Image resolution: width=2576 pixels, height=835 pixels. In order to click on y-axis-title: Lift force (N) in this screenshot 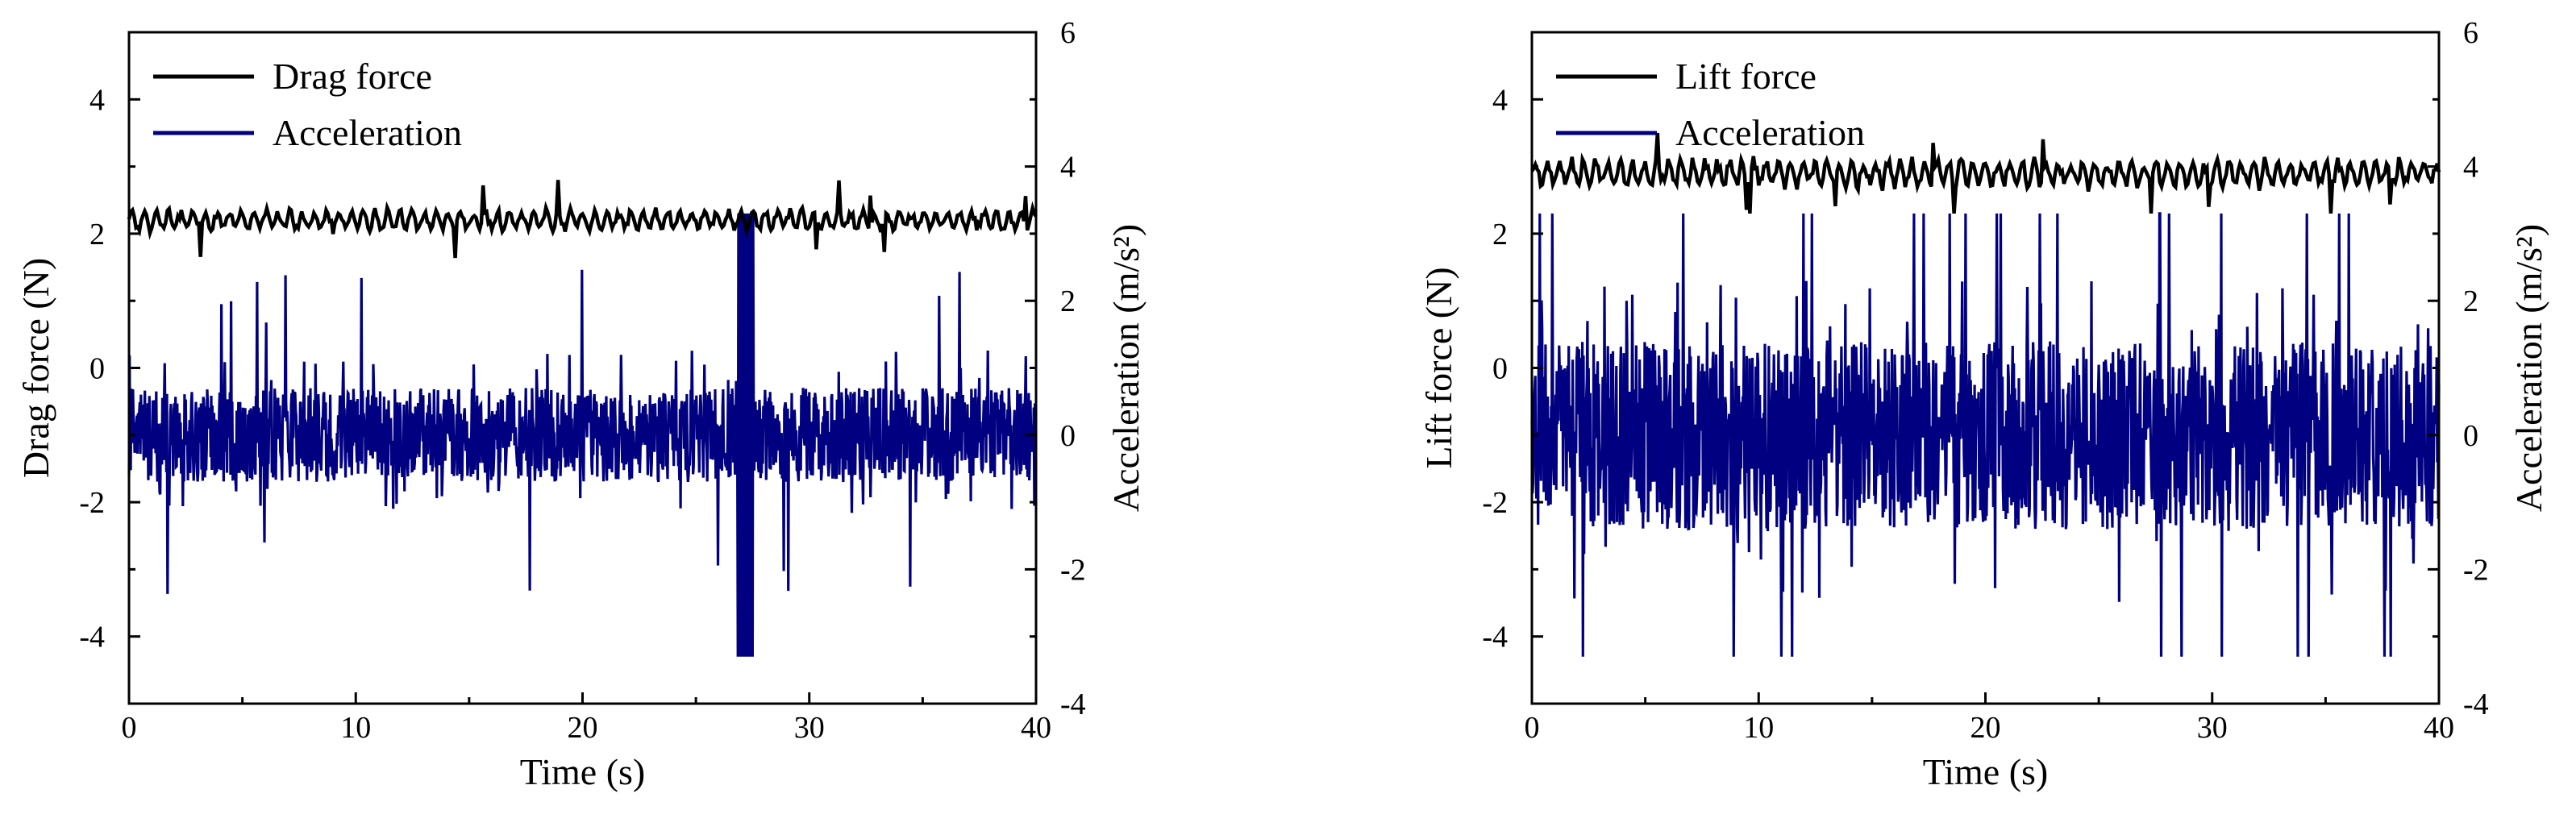, I will do `click(1438, 367)`.